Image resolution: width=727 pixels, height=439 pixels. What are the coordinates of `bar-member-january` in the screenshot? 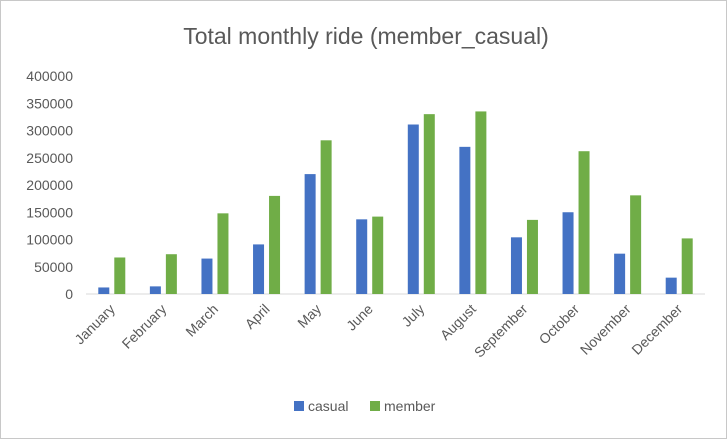 It's located at (120, 275).